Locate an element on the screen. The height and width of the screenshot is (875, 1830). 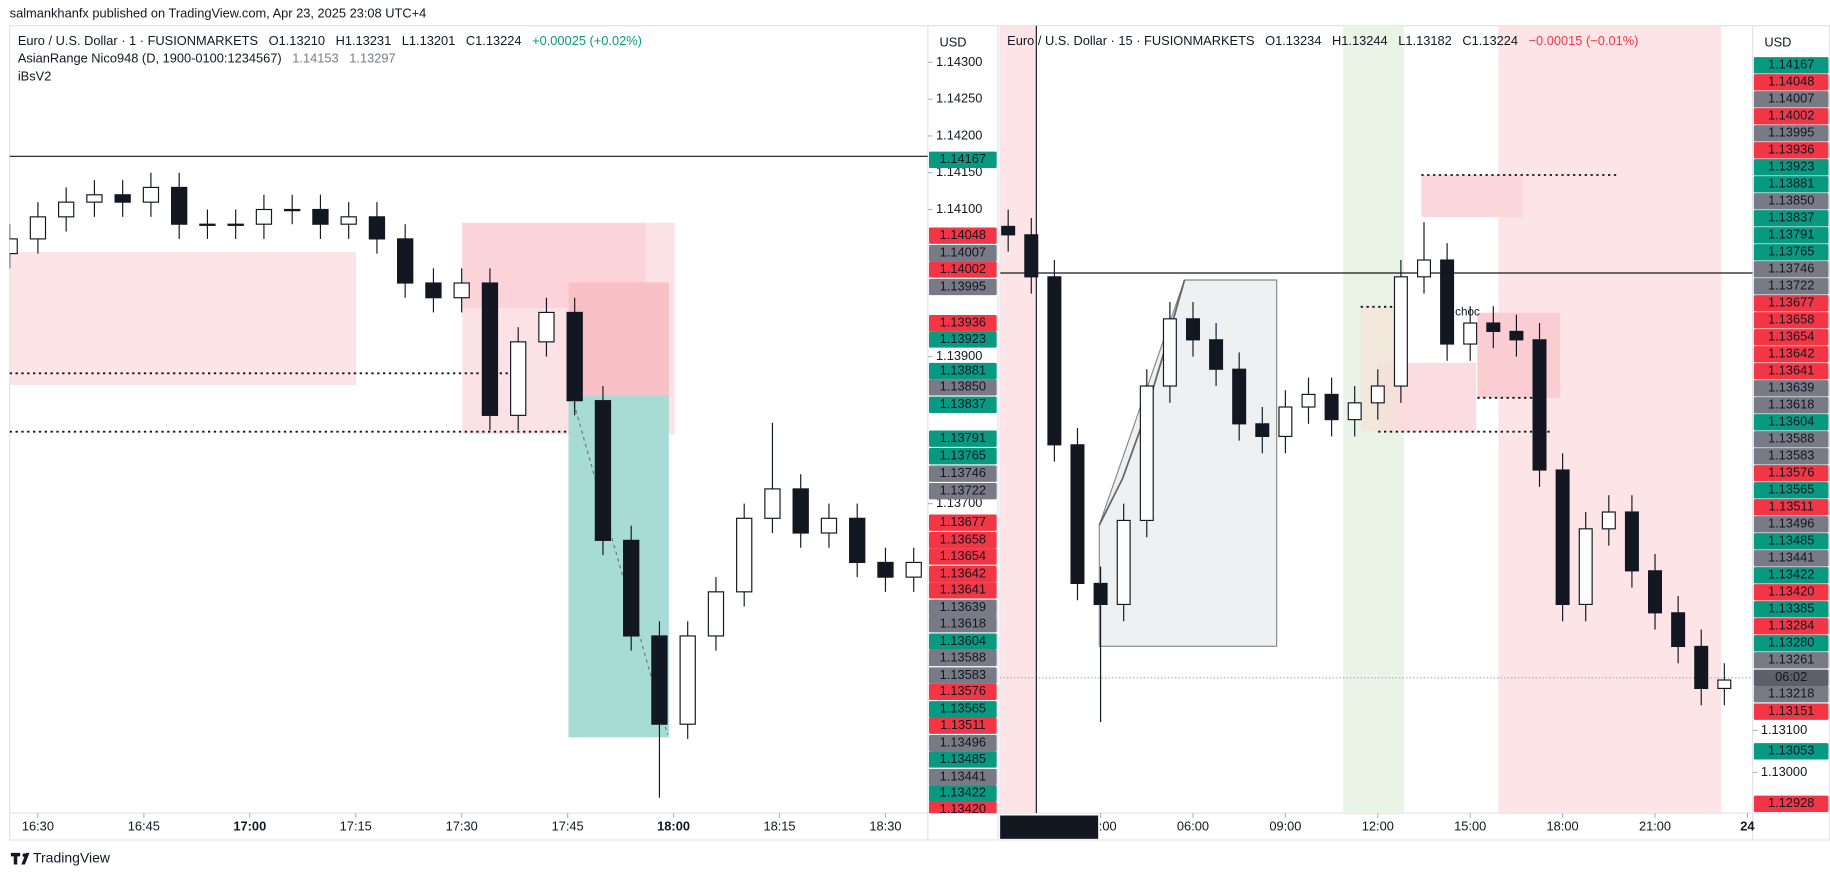
price-marker-label: 1.13722 is located at coordinates (963, 490).